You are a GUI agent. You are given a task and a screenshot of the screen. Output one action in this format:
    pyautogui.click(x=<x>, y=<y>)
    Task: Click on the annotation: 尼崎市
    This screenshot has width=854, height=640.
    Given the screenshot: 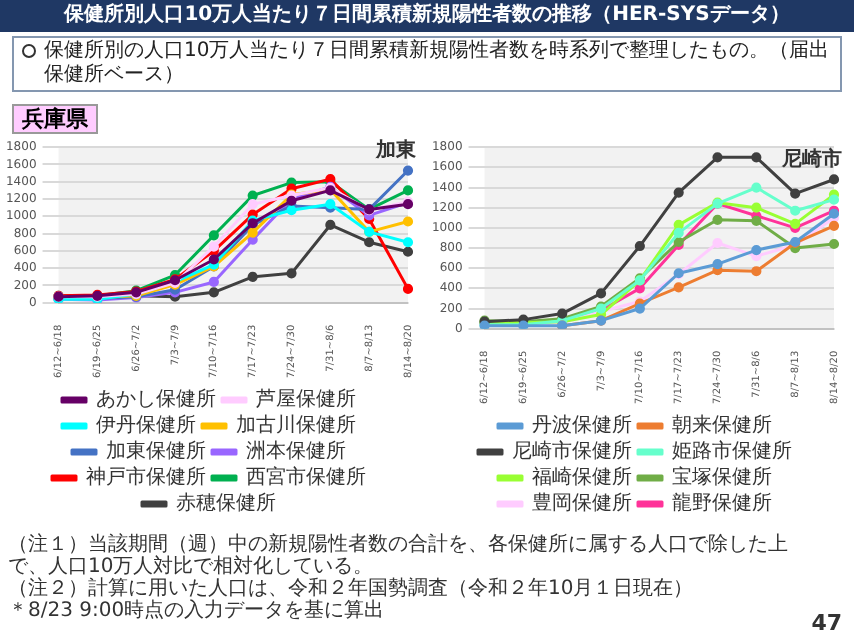 What is the action you would take?
    pyautogui.click(x=811, y=158)
    